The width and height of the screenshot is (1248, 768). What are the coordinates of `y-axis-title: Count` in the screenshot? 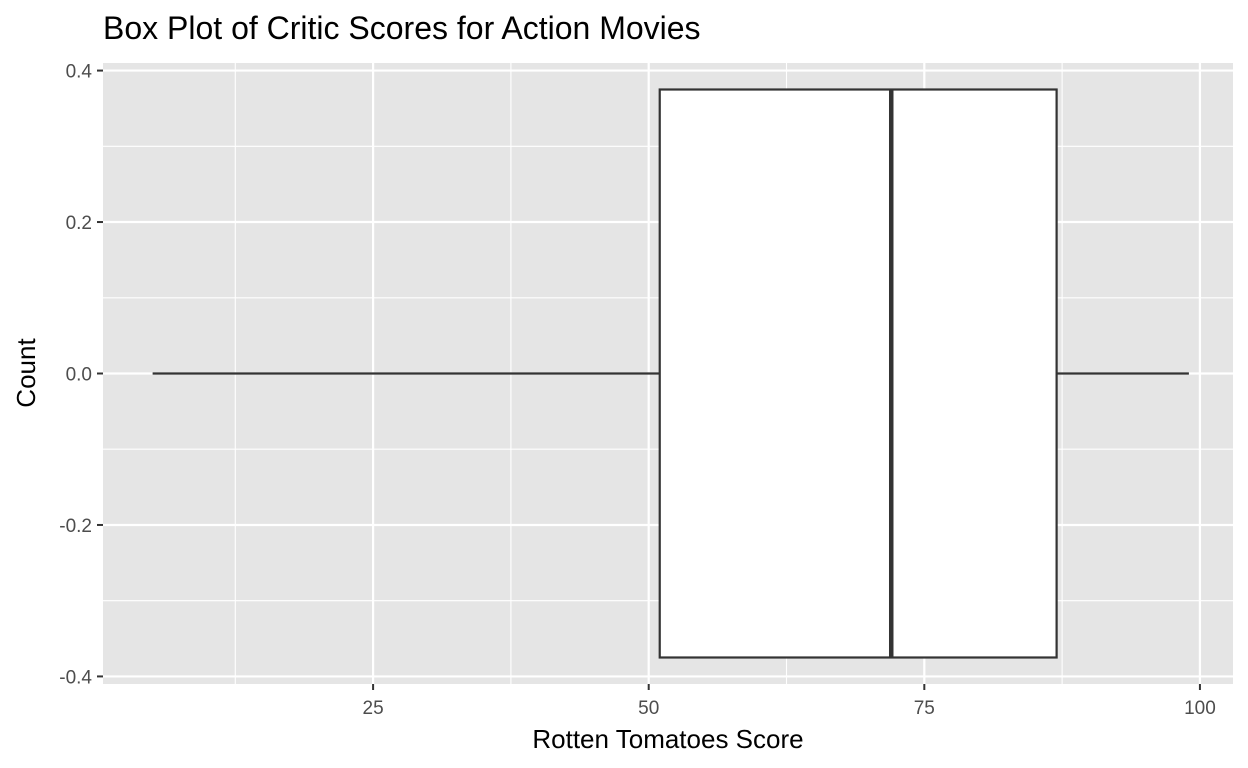 It's located at (26, 373).